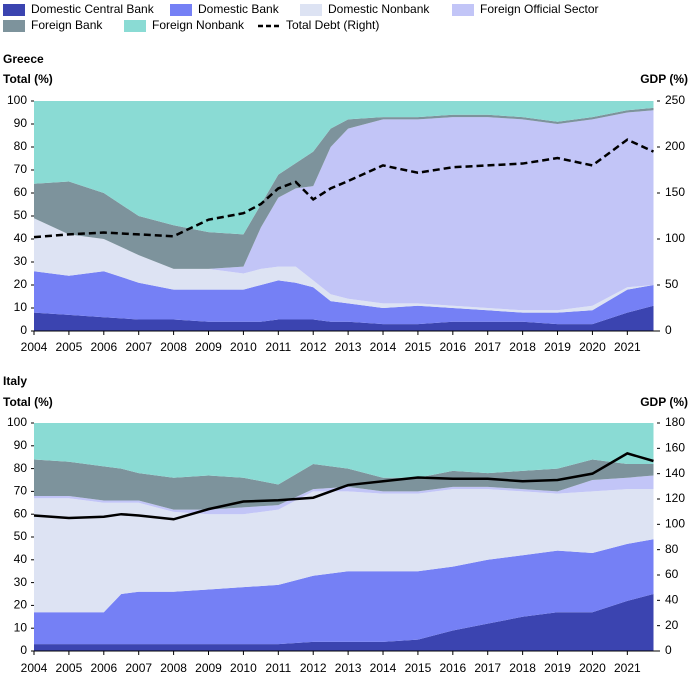 The image size is (691, 680). What do you see at coordinates (173, 347) in the screenshot?
I see `x-tick-label: 2008` at bounding box center [173, 347].